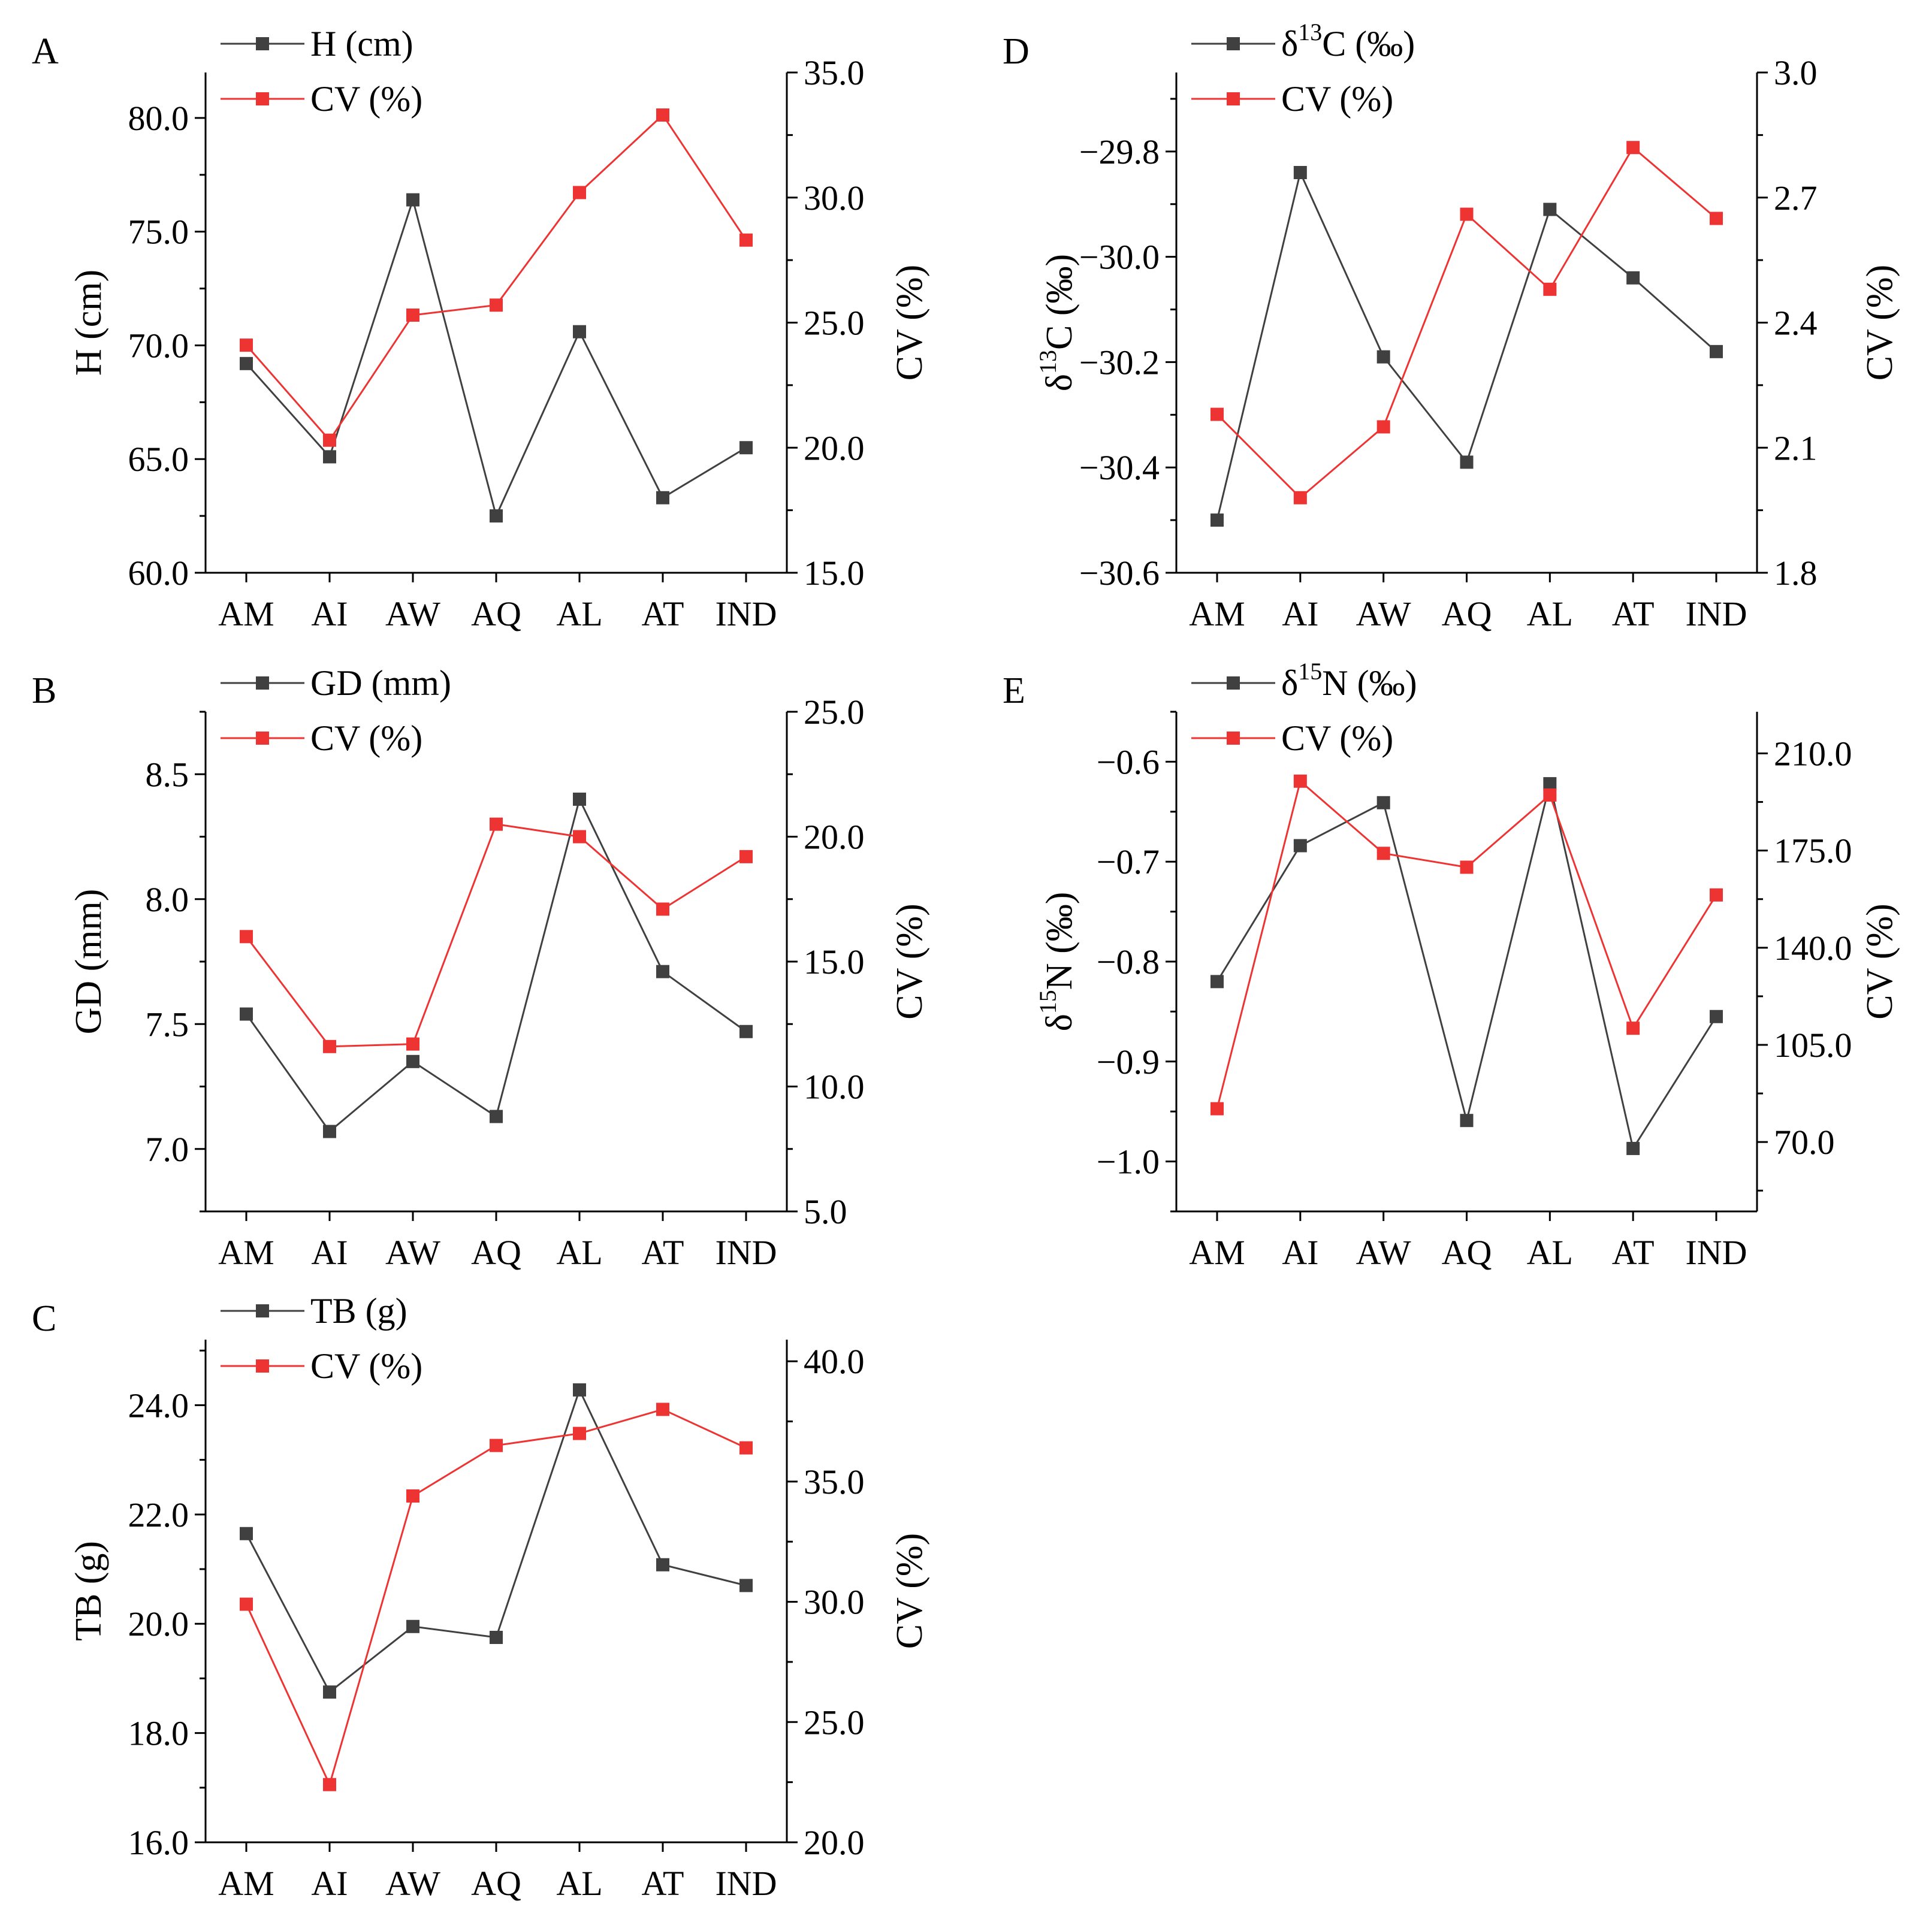  What do you see at coordinates (167, 1149) in the screenshot?
I see `left-tick-label: 7.0` at bounding box center [167, 1149].